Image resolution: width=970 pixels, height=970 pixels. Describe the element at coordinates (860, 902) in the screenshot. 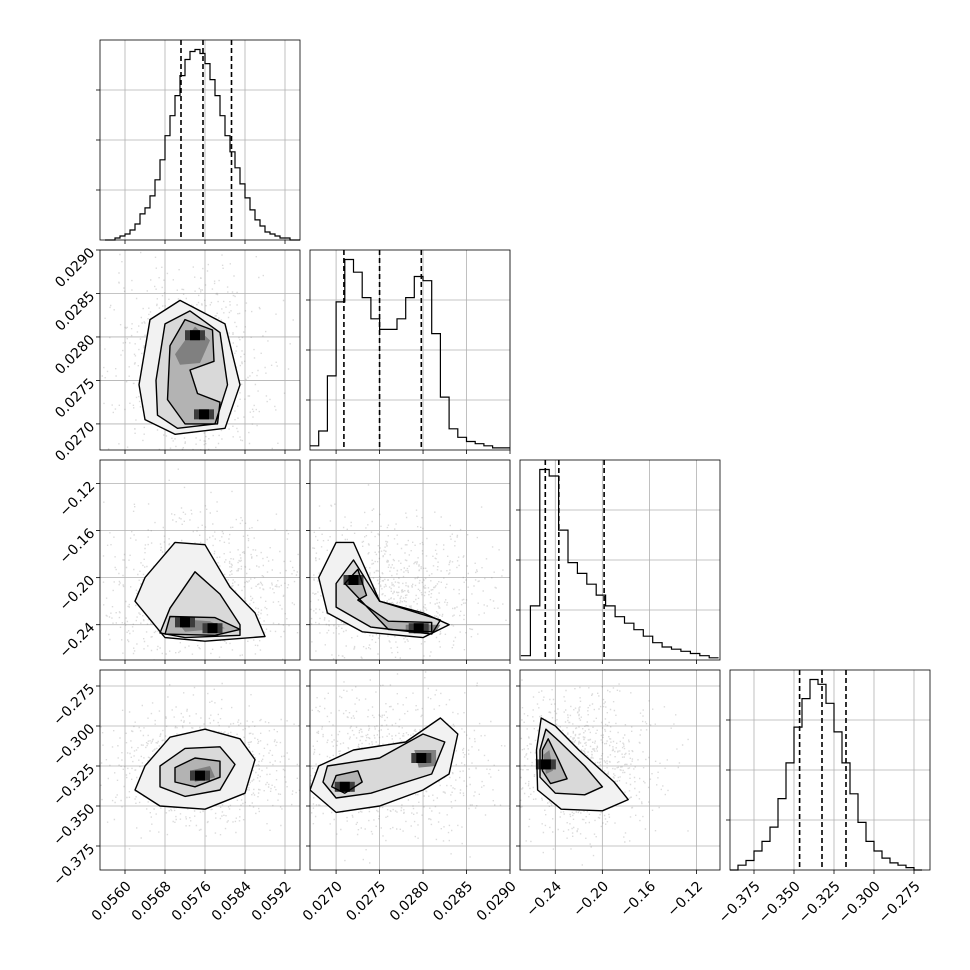

I see `x-tick-label: −0.300` at that location.